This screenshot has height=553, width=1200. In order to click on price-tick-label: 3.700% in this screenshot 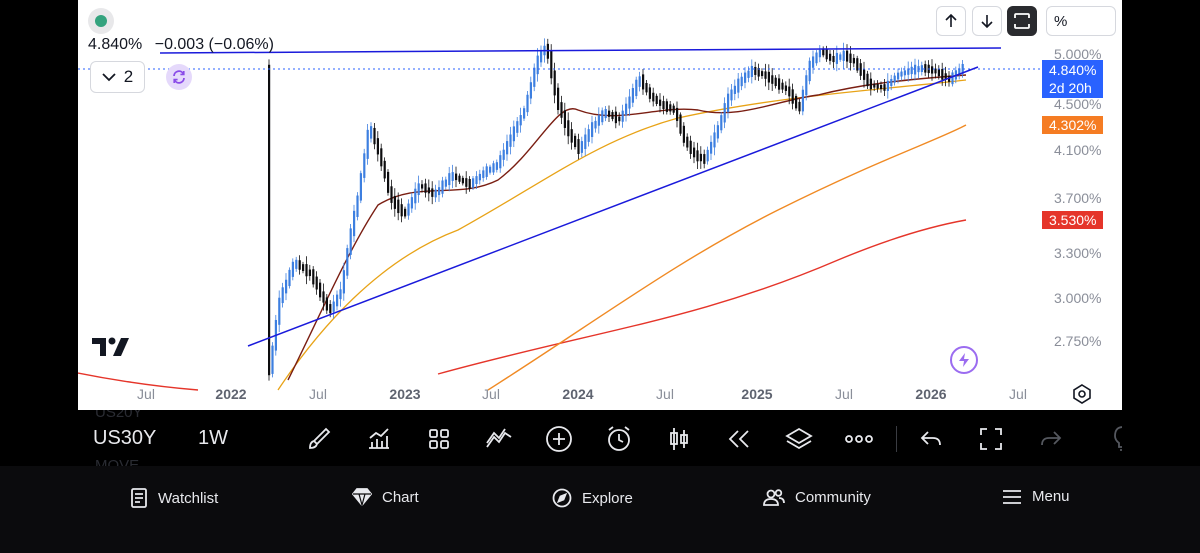, I will do `click(1077, 198)`.